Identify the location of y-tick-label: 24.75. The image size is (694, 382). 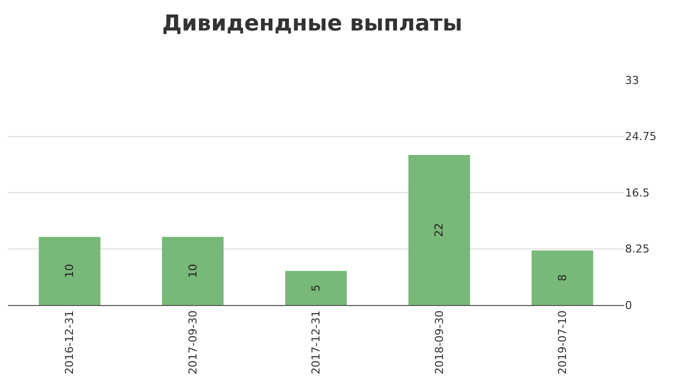
(640, 137).